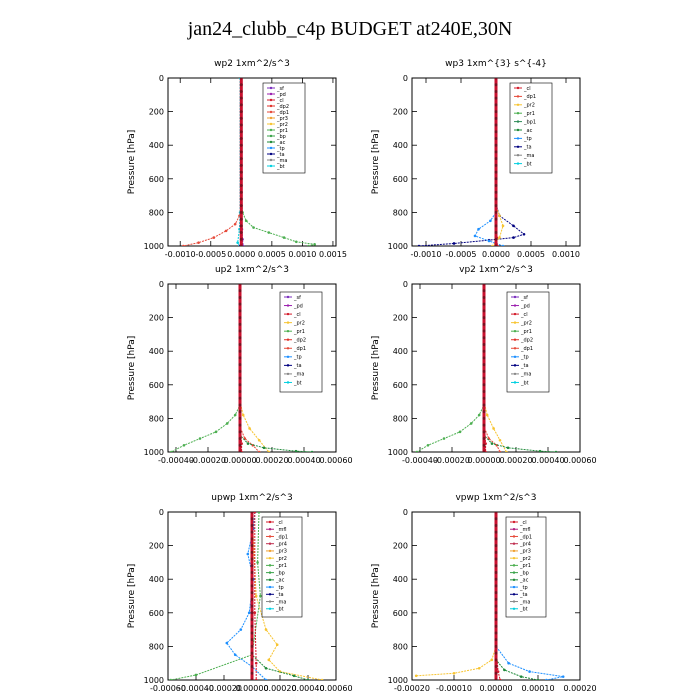 The image size is (700, 700). What do you see at coordinates (528, 131) in the screenshot?
I see `legend-label: _ac` at bounding box center [528, 131].